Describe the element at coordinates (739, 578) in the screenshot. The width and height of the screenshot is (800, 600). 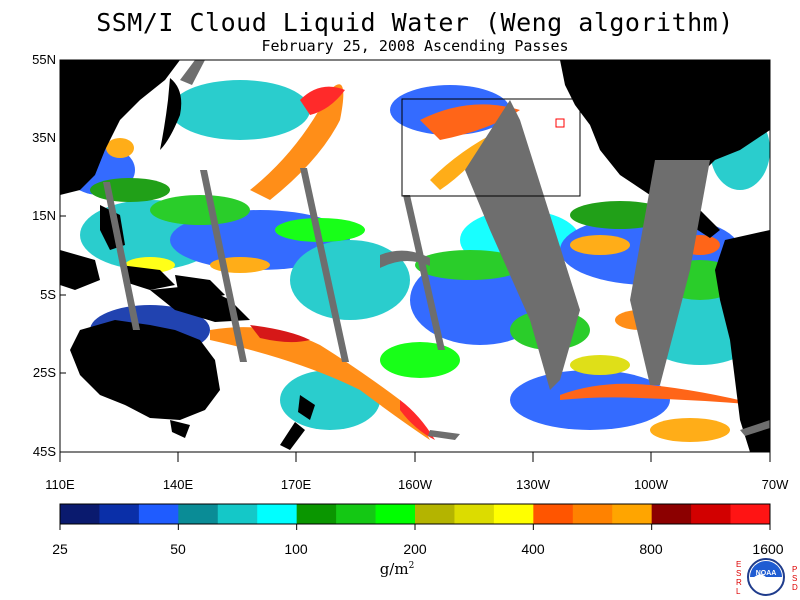
I see `logo-left-letters: E S R L` at that location.